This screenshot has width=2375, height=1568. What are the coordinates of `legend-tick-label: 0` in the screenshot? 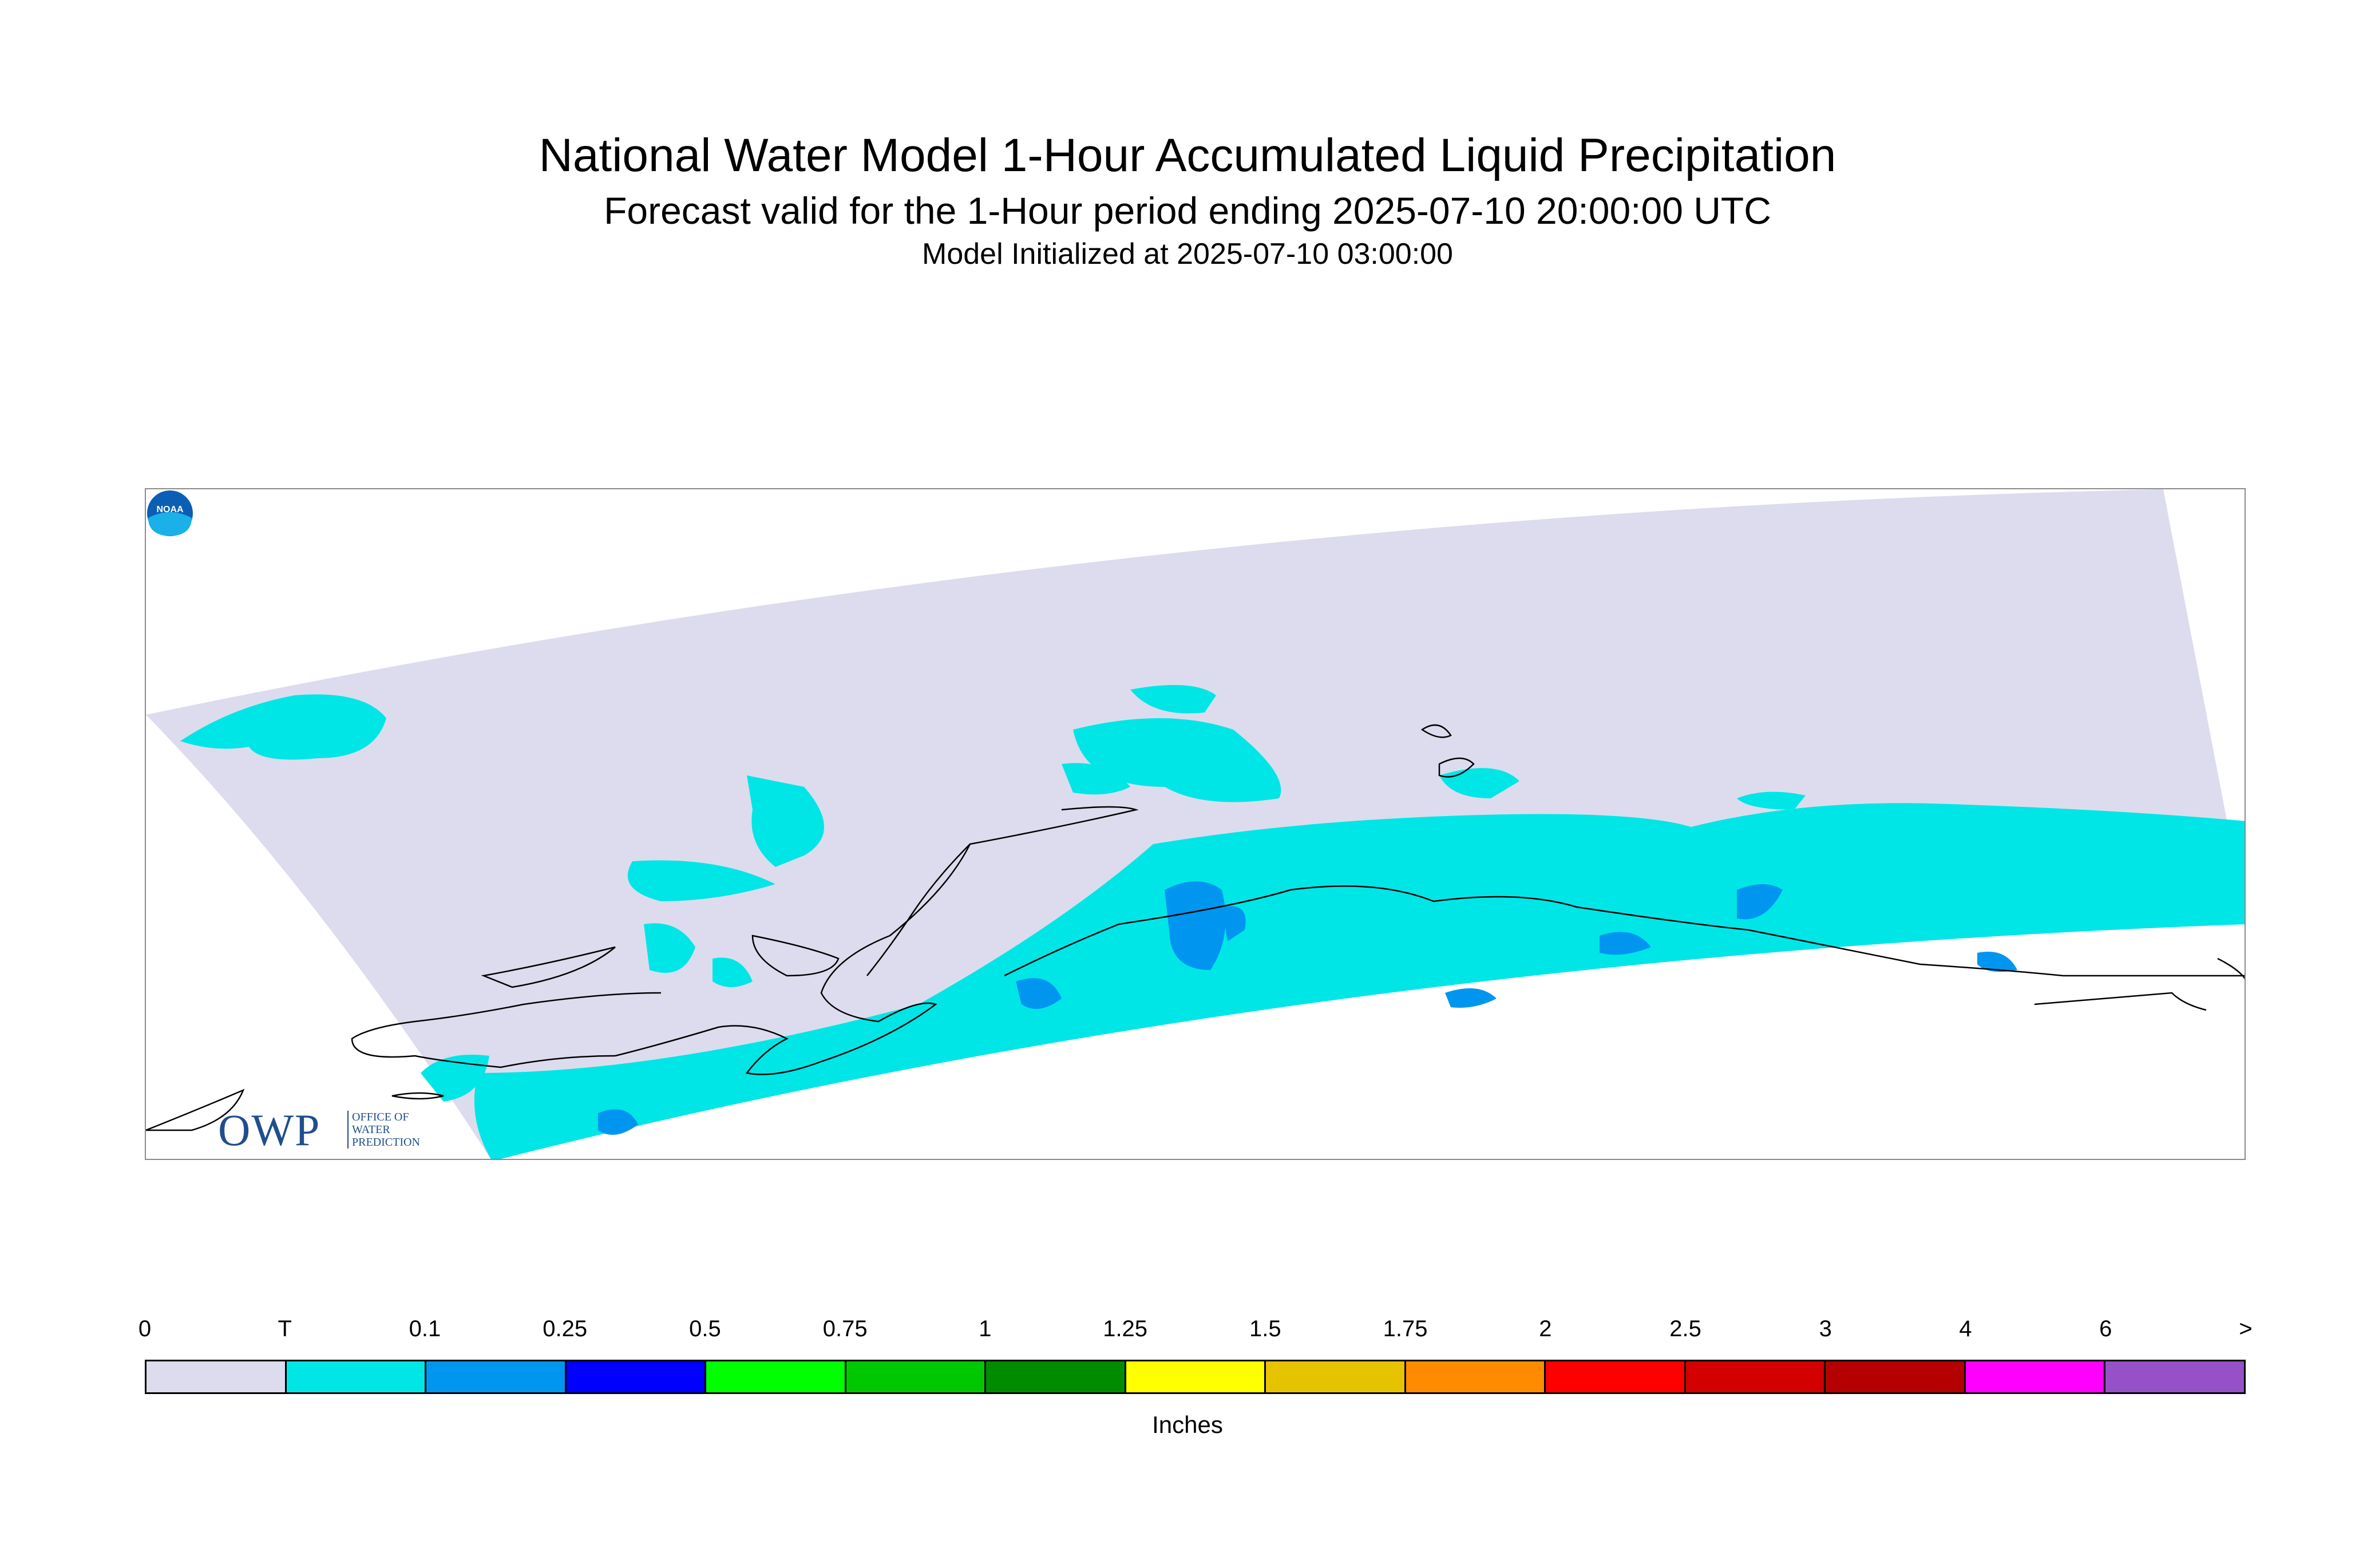 It's located at (145, 1328).